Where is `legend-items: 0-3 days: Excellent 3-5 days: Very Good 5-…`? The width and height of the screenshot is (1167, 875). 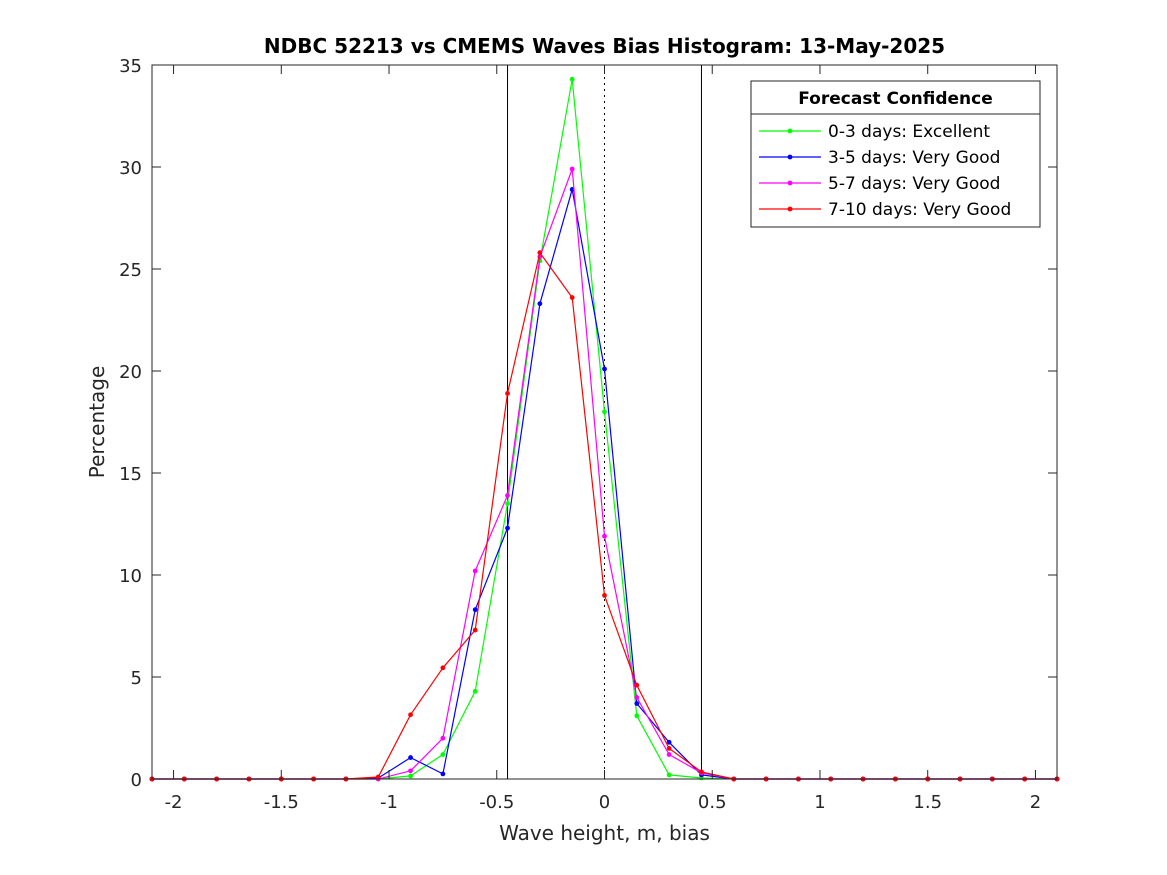
legend-items: 0-3 days: Excellent 3-5 days: Very Good 5-… is located at coordinates (885, 171).